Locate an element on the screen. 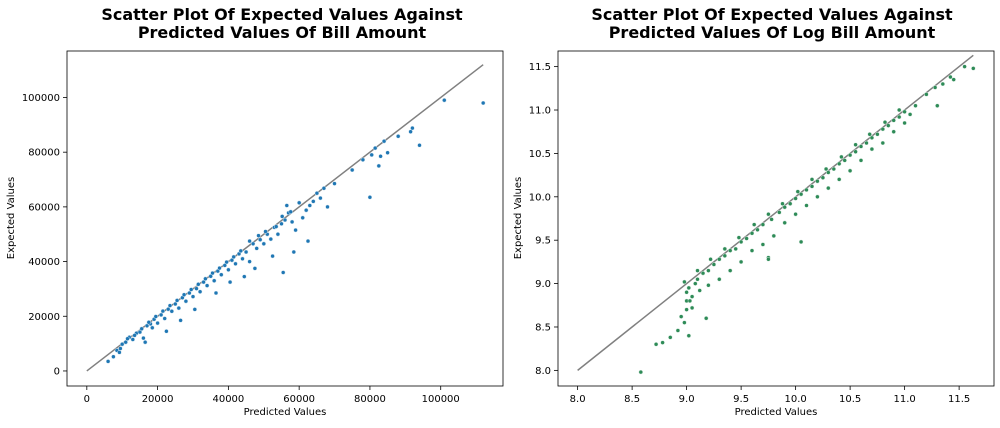  y-tick-label: 100000 is located at coordinates (41, 98).